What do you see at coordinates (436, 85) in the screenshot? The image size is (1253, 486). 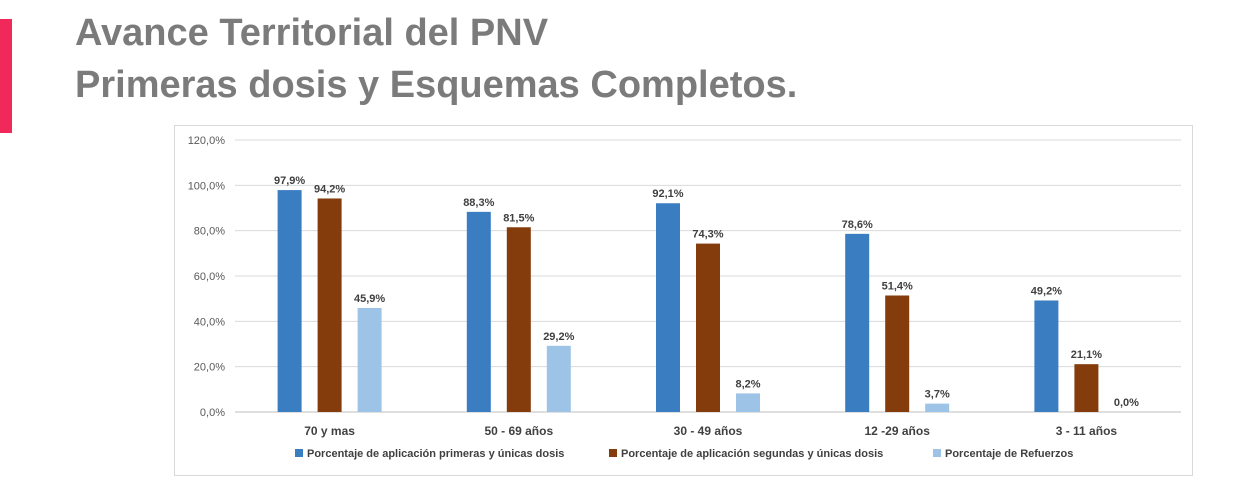 I see `slide-subtitle: Primeras dosis y Esquemas Completos.` at bounding box center [436, 85].